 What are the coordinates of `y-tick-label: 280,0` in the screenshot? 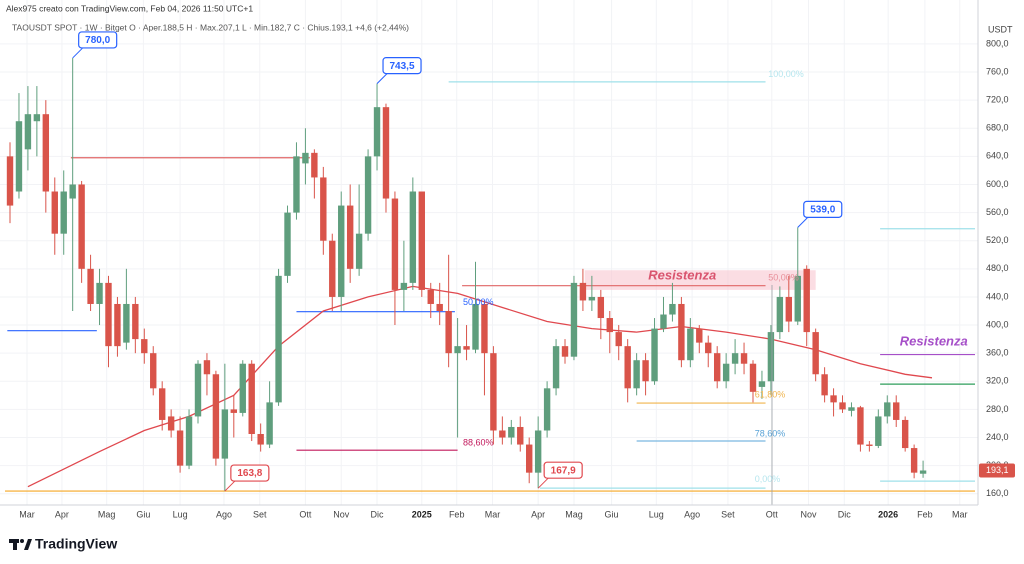 It's located at (997, 409).